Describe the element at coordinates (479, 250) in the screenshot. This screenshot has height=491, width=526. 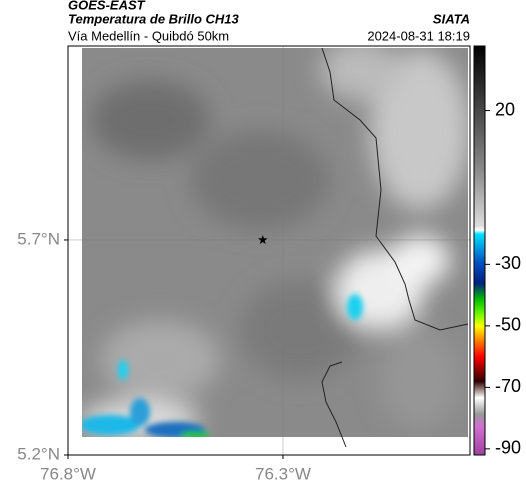
I see `colorbar` at that location.